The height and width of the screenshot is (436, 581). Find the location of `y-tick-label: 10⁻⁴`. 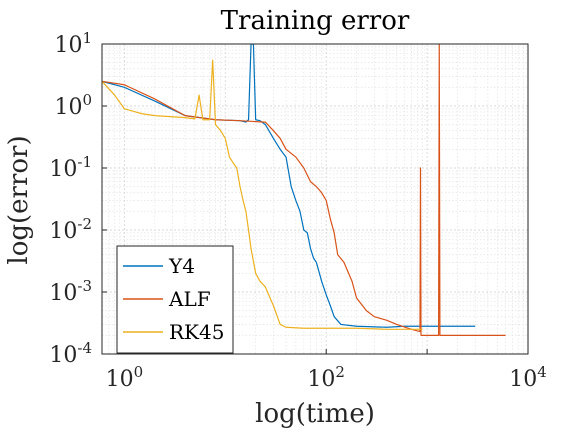

y-tick-label: 10⁻⁴ is located at coordinates (70, 353).